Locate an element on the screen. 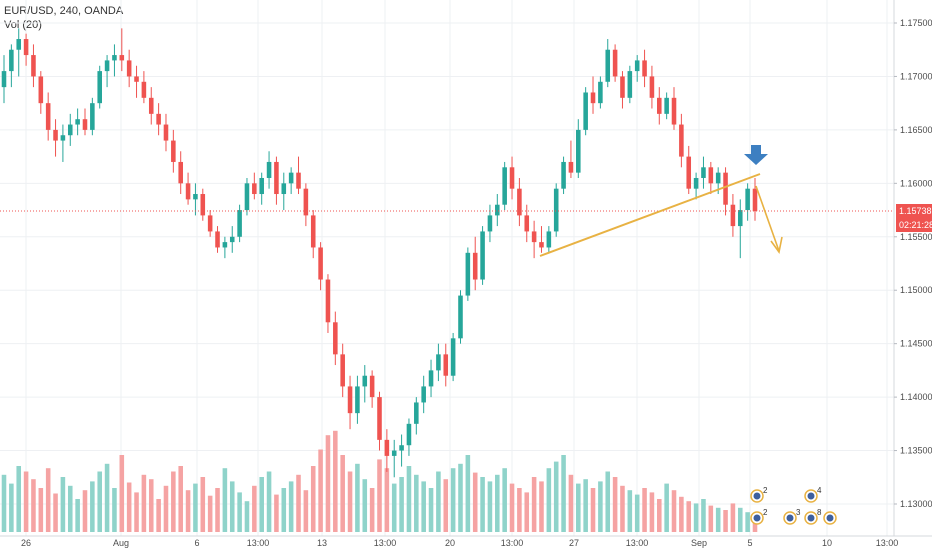 The width and height of the screenshot is (932, 550). event-count: 3 is located at coordinates (798, 512).